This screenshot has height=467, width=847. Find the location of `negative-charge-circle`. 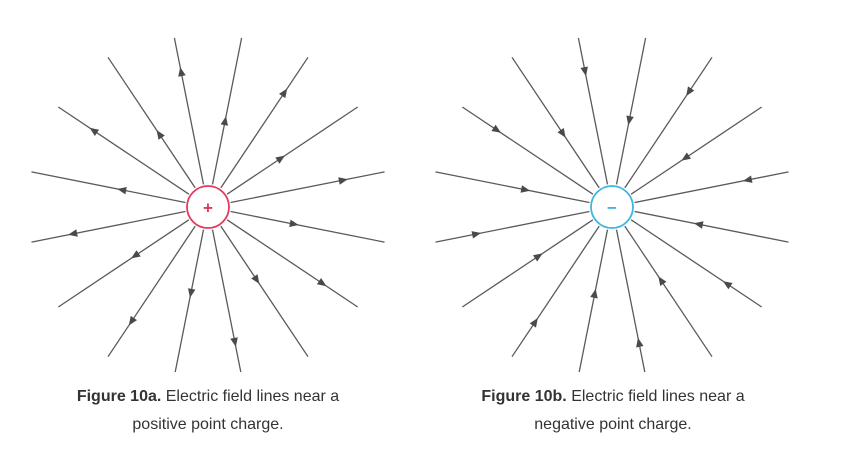

negative-charge-circle is located at coordinates (612, 207).